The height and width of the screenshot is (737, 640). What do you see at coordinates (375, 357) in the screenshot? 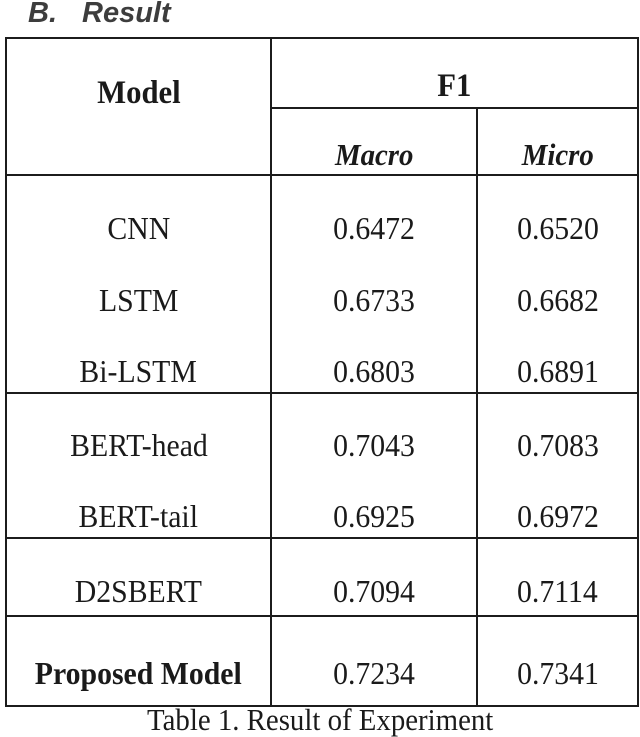
I see `macro-value-bi-lstm: 0.6803` at bounding box center [375, 357].